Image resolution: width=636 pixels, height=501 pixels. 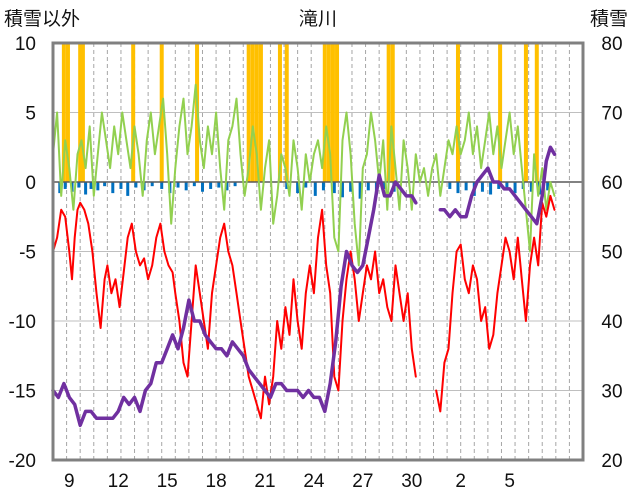 I want to click on left-tick-label: -10, so click(x=22, y=322).